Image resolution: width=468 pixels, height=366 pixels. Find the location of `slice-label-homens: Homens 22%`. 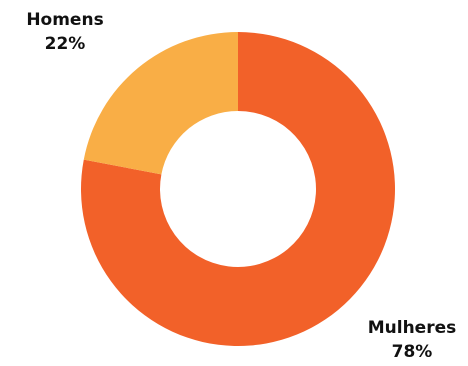

slice-label-homens: Homens 22% is located at coordinates (65, 32).